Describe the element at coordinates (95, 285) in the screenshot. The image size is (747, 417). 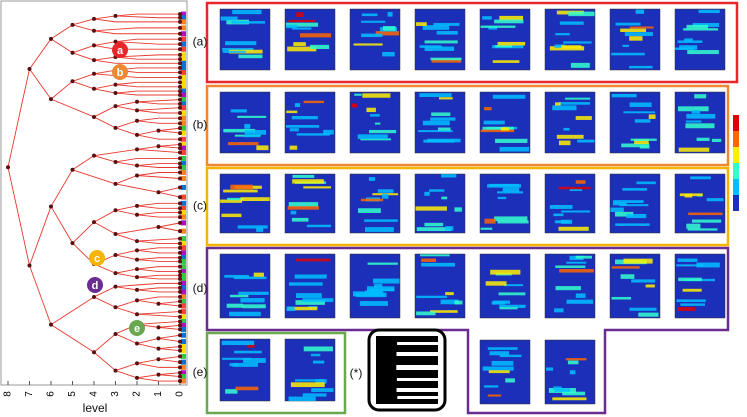
I see `node-badge` at that location.